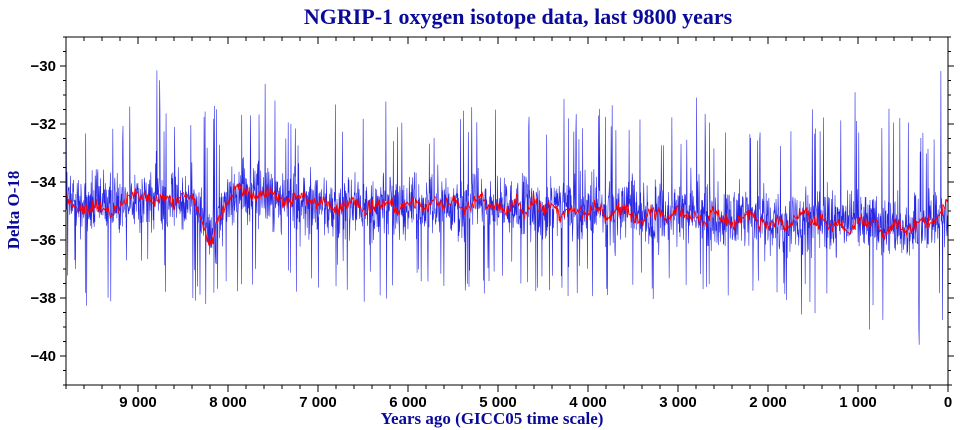 The width and height of the screenshot is (960, 430). What do you see at coordinates (498, 402) in the screenshot?
I see `x-tick-label: 5 000` at bounding box center [498, 402].